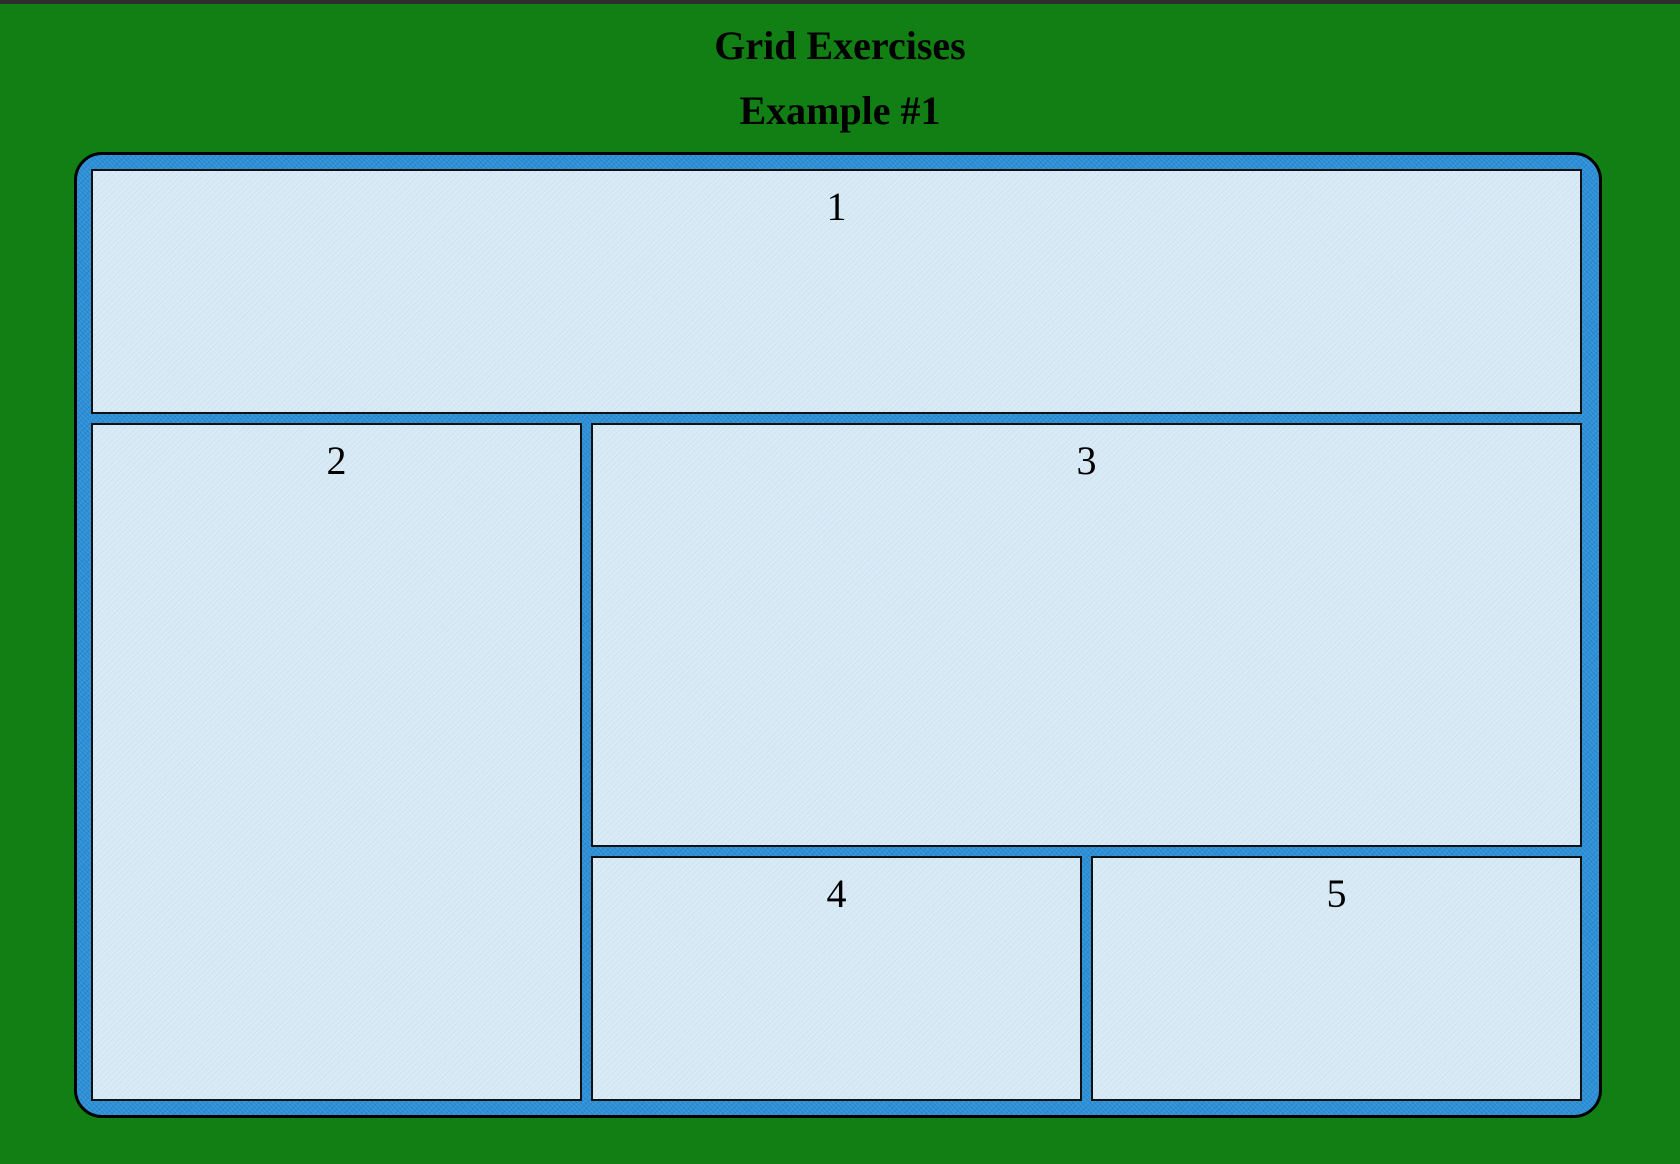  What do you see at coordinates (1336, 978) in the screenshot?
I see `grid-cell-5: 5` at bounding box center [1336, 978].